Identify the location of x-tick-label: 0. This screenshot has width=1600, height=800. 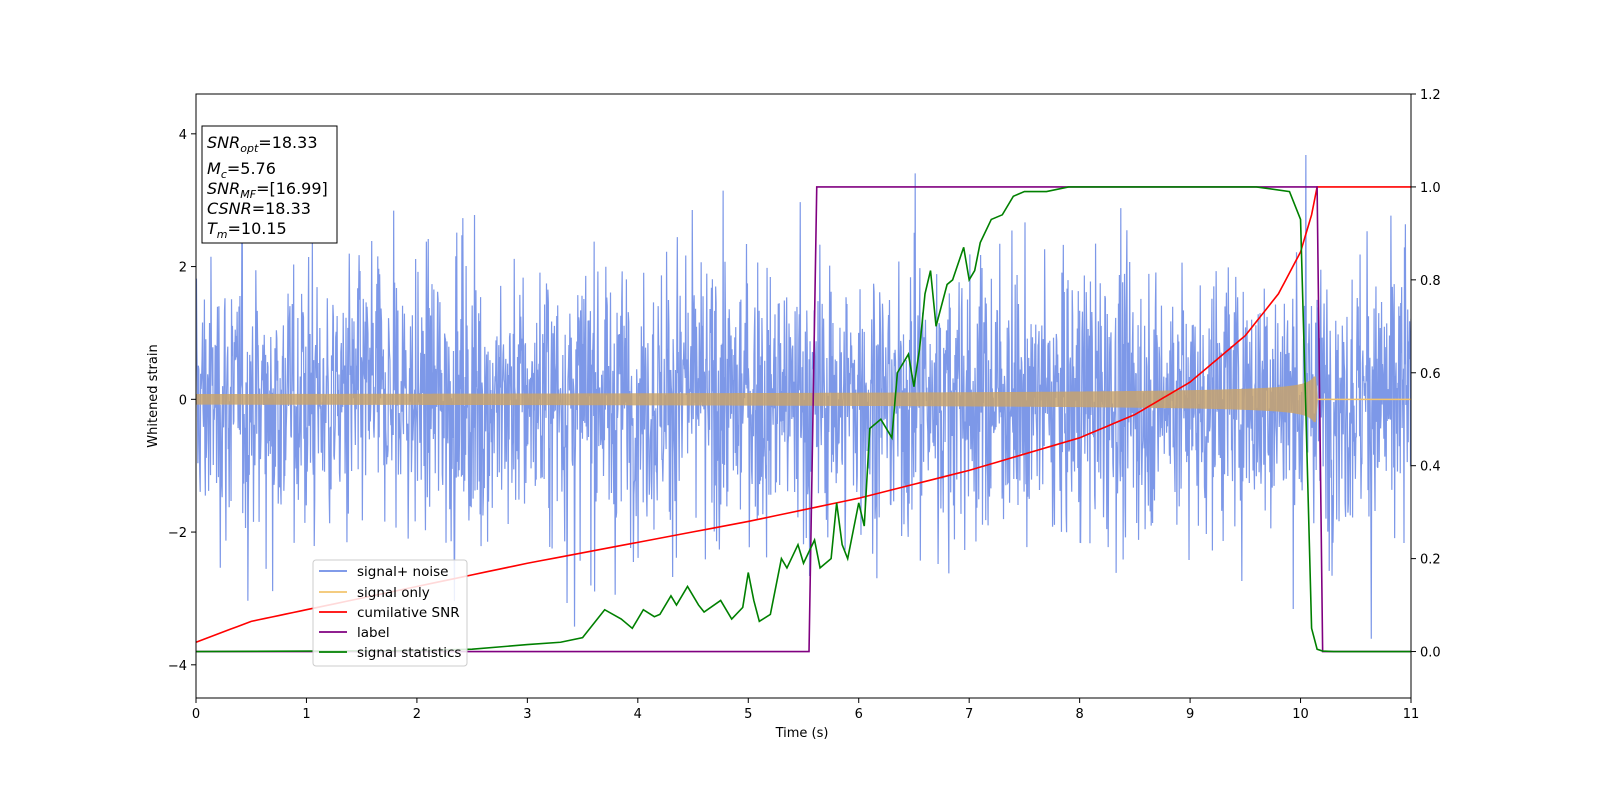
(196, 714).